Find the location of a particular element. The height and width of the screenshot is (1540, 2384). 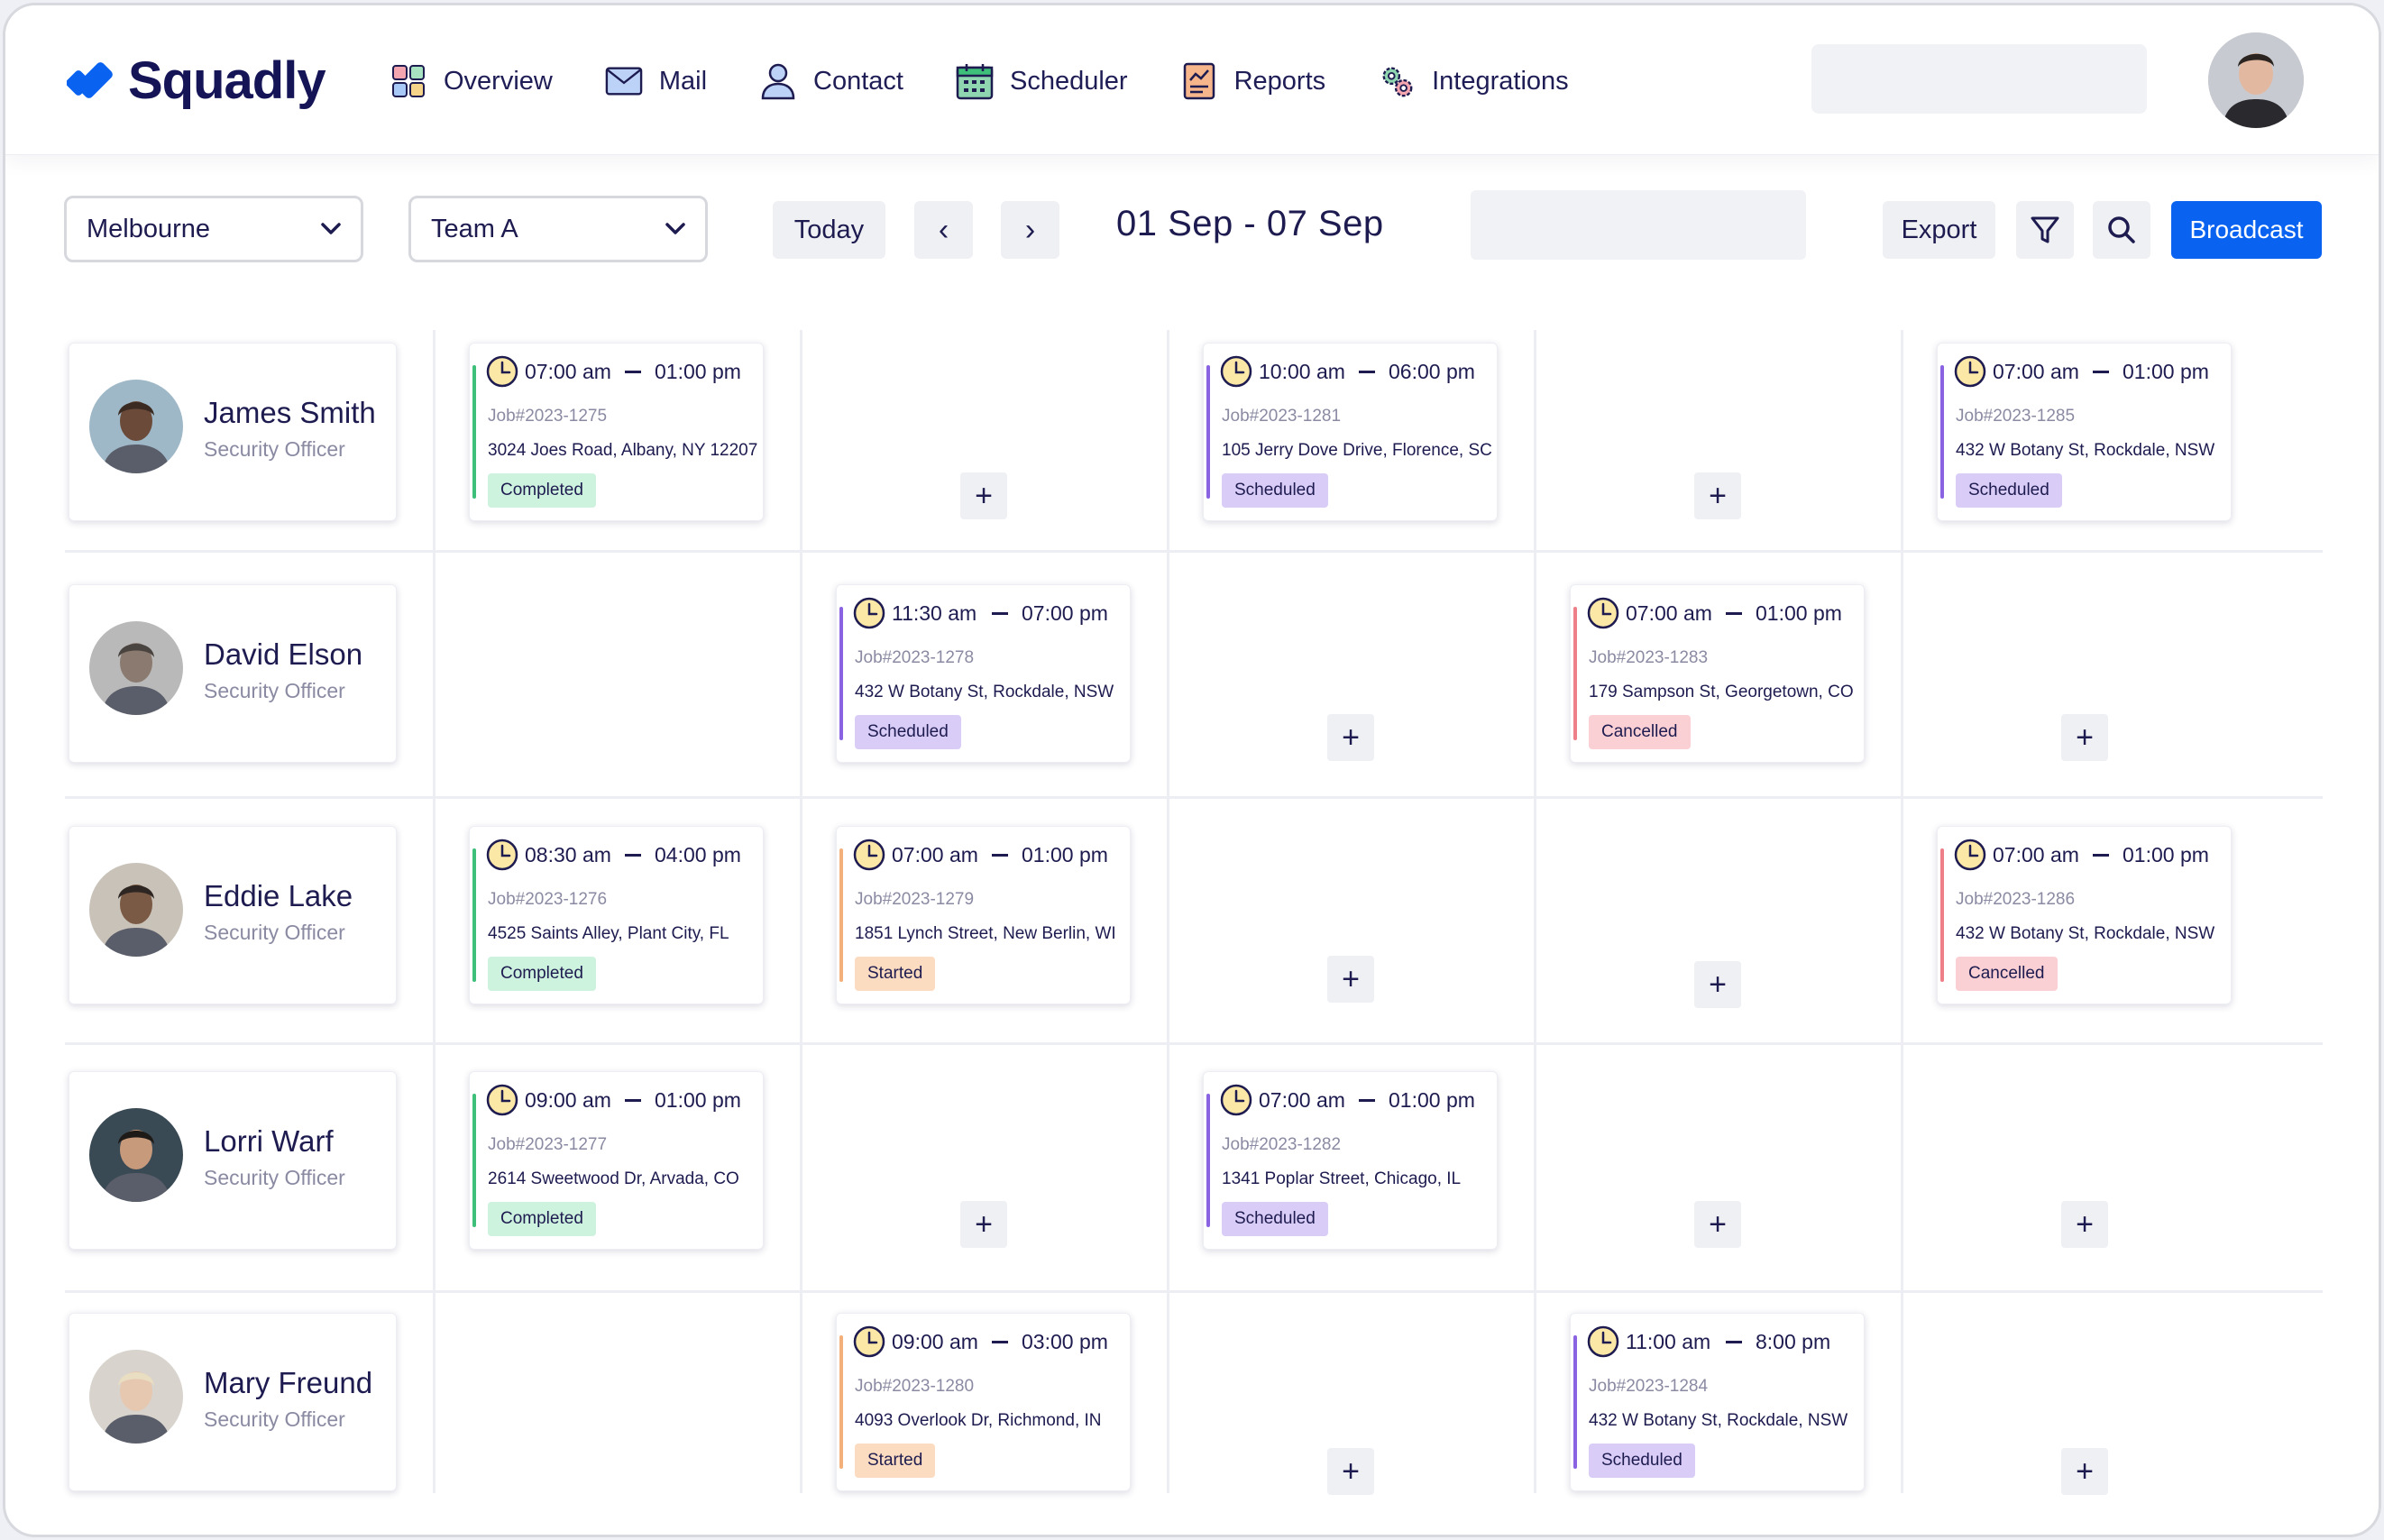

job-number: Job#2023-1278 is located at coordinates (915, 657).